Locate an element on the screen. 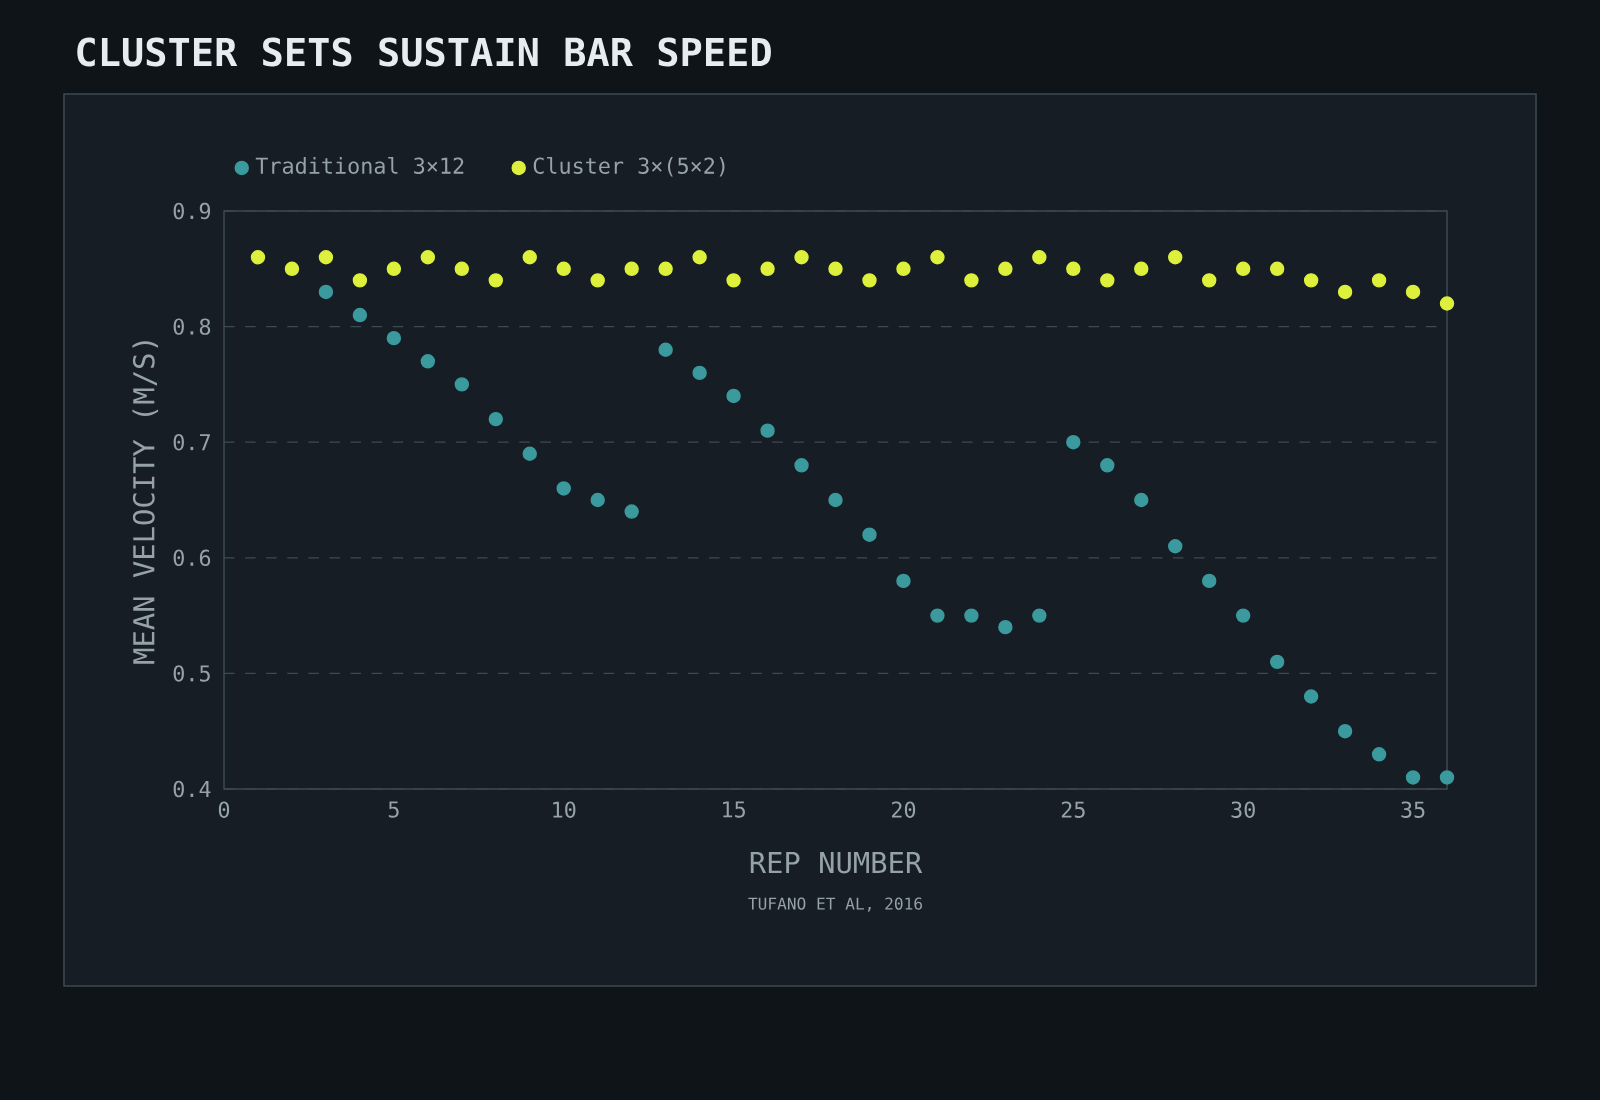  legend-label: Cluster 3×(5×2) is located at coordinates (629, 166).